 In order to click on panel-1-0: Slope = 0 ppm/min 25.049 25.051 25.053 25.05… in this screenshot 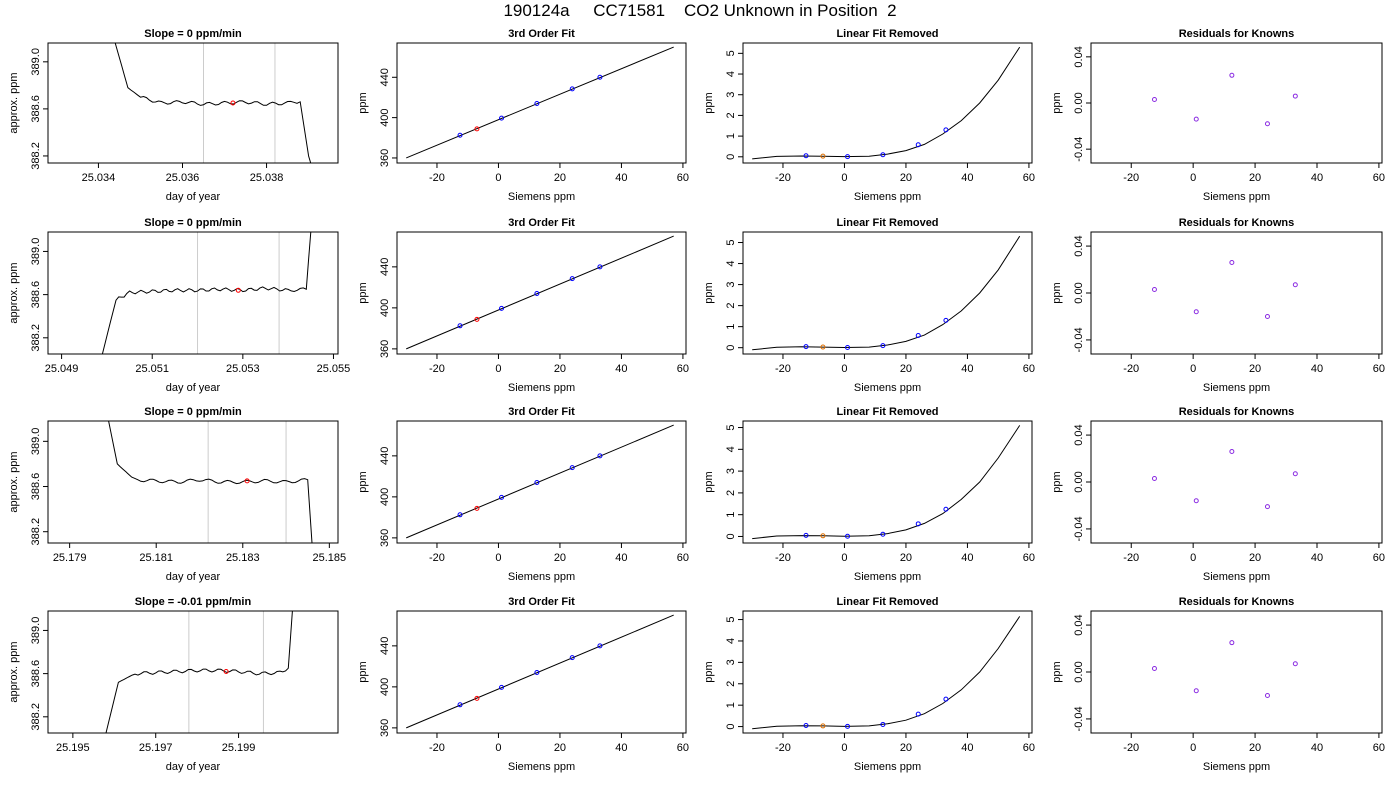, I will do `click(179, 305)`.